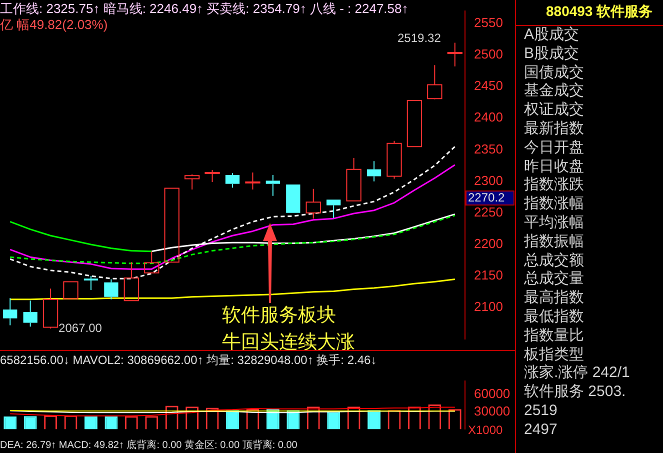 The width and height of the screenshot is (663, 453). I want to click on text: 涨家.涨停 242/1, so click(577, 374).